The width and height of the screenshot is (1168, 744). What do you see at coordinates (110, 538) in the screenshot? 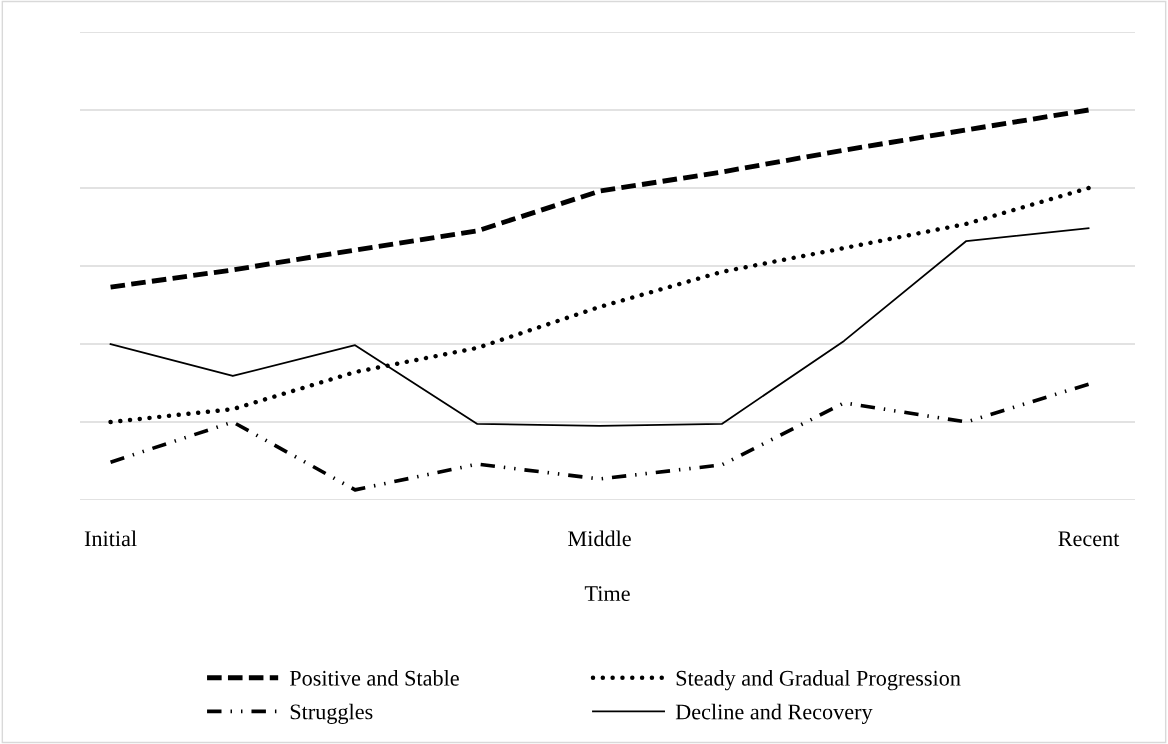
I see `x-tick-label: Initial` at bounding box center [110, 538].